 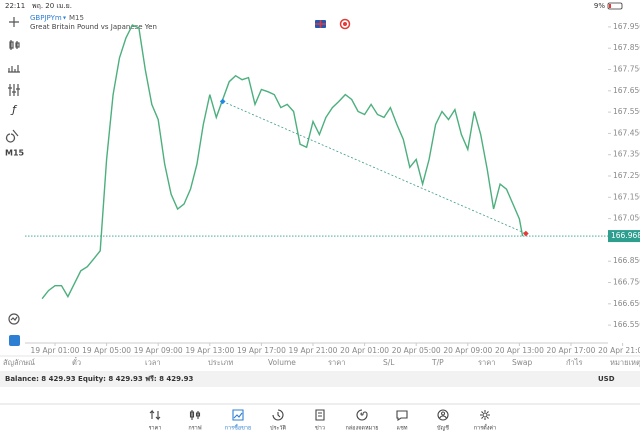 I want to click on shapes-icon, so click(x=12, y=136).